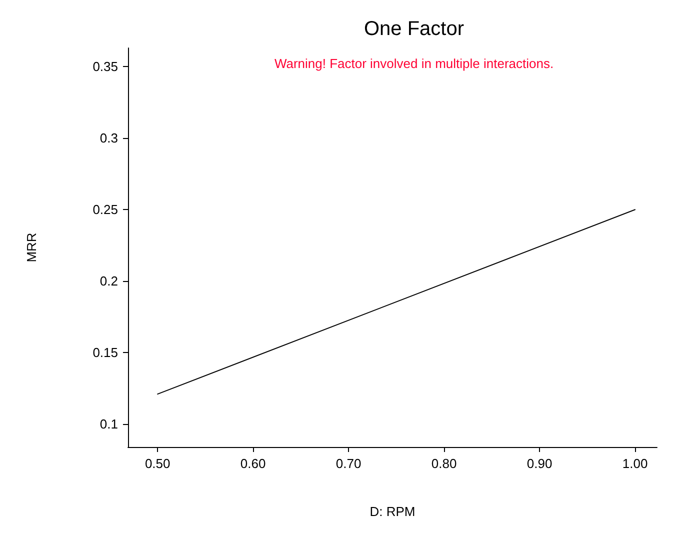 This screenshot has width=677, height=541. What do you see at coordinates (444, 463) in the screenshot?
I see `x-tick-label: 0.80` at bounding box center [444, 463].